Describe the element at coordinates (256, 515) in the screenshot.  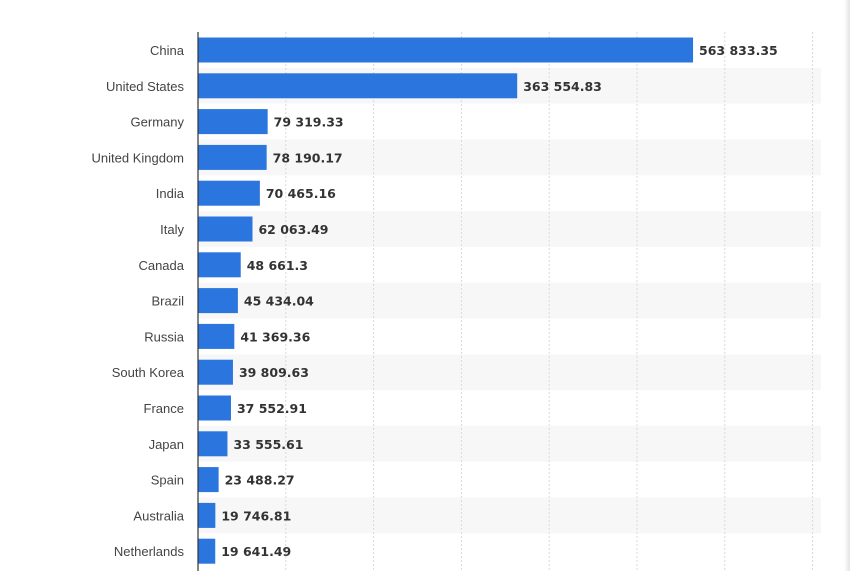
I see `value-label: 19 746.81` at that location.